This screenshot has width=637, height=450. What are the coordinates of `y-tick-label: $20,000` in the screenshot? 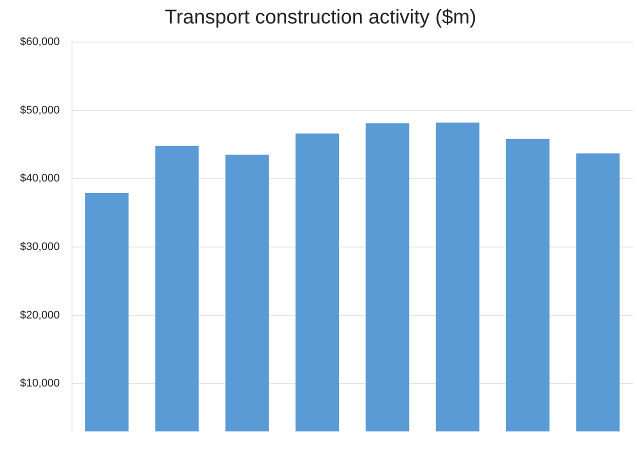 It's located at (40, 315).